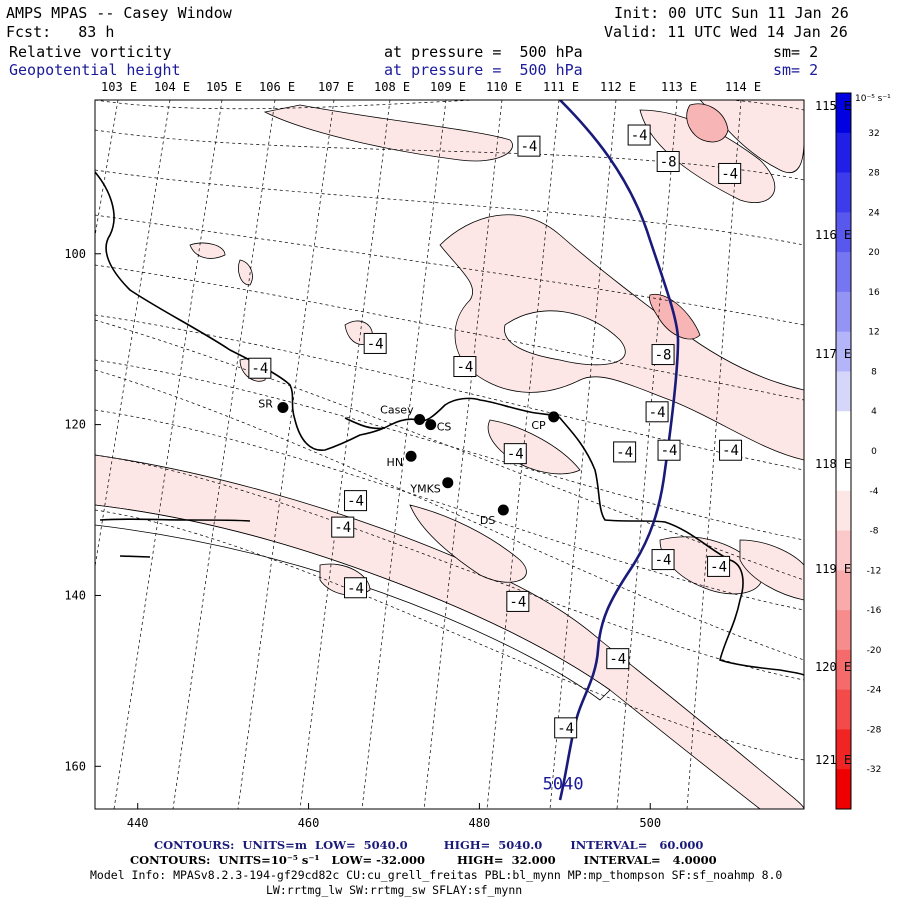  What do you see at coordinates (874, 770) in the screenshot?
I see `colorbar-label: -32` at bounding box center [874, 770].